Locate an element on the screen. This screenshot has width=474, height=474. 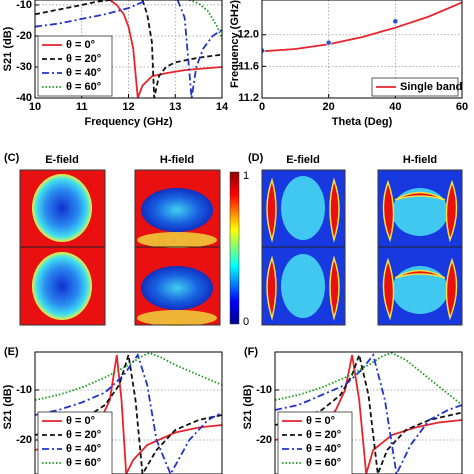
x-tick-label: 14 is located at coordinates (222, 107).